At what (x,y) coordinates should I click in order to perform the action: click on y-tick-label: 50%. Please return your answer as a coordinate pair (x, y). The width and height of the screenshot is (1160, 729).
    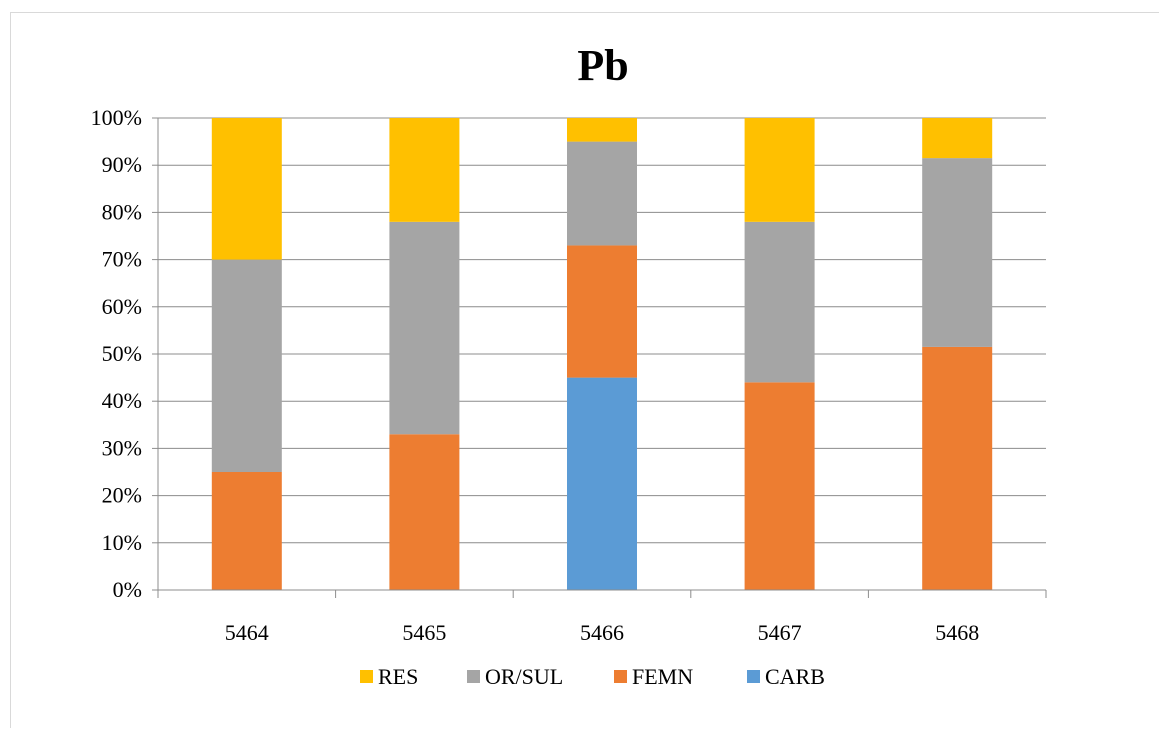
    Looking at the image, I should click on (122, 353).